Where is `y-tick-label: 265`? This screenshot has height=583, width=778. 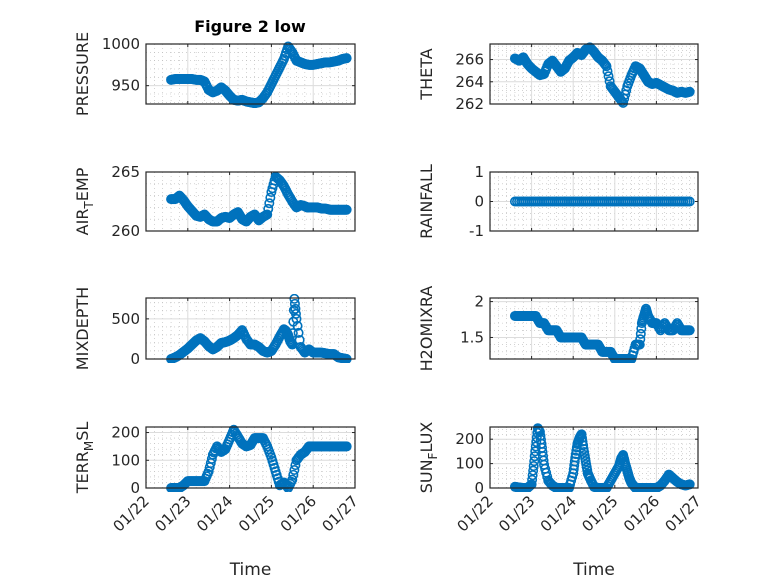
y-tick-label: 265 is located at coordinates (125, 172).